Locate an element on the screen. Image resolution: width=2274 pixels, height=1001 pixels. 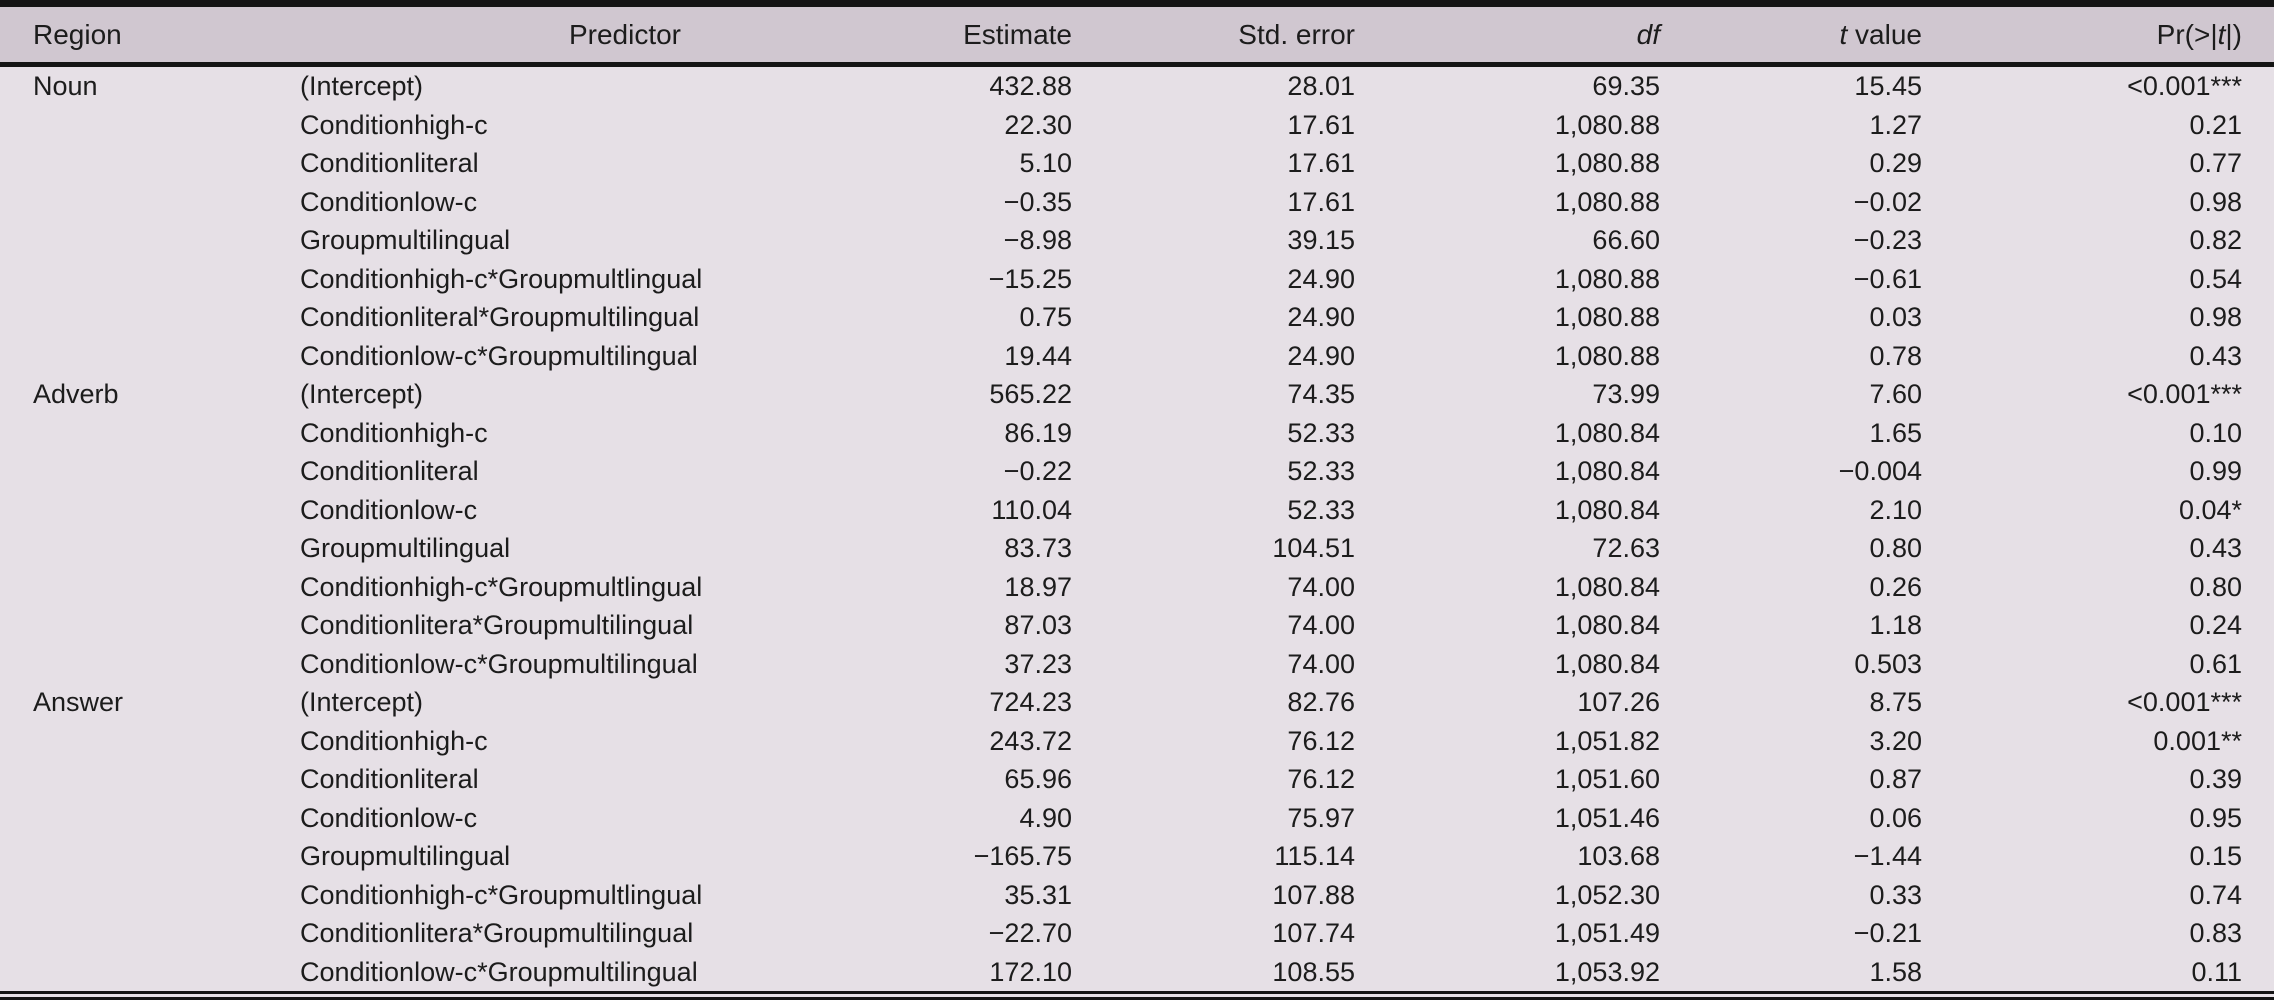
cell-estimate: −22.70 is located at coordinates (1011, 933).